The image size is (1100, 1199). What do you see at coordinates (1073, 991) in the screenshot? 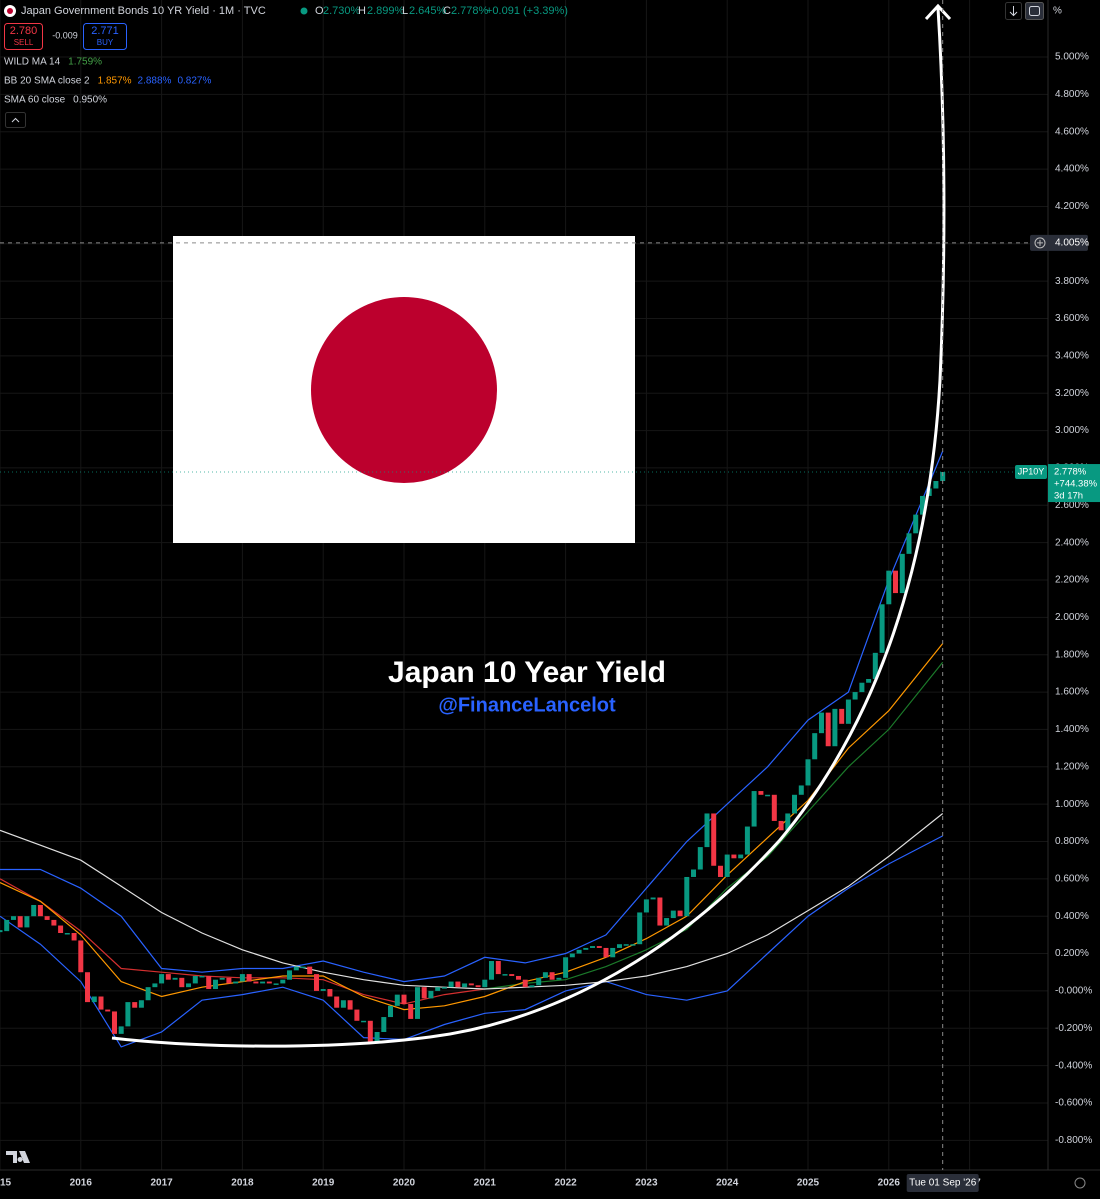
I see `y-tick-label: -0.000%` at bounding box center [1073, 991].